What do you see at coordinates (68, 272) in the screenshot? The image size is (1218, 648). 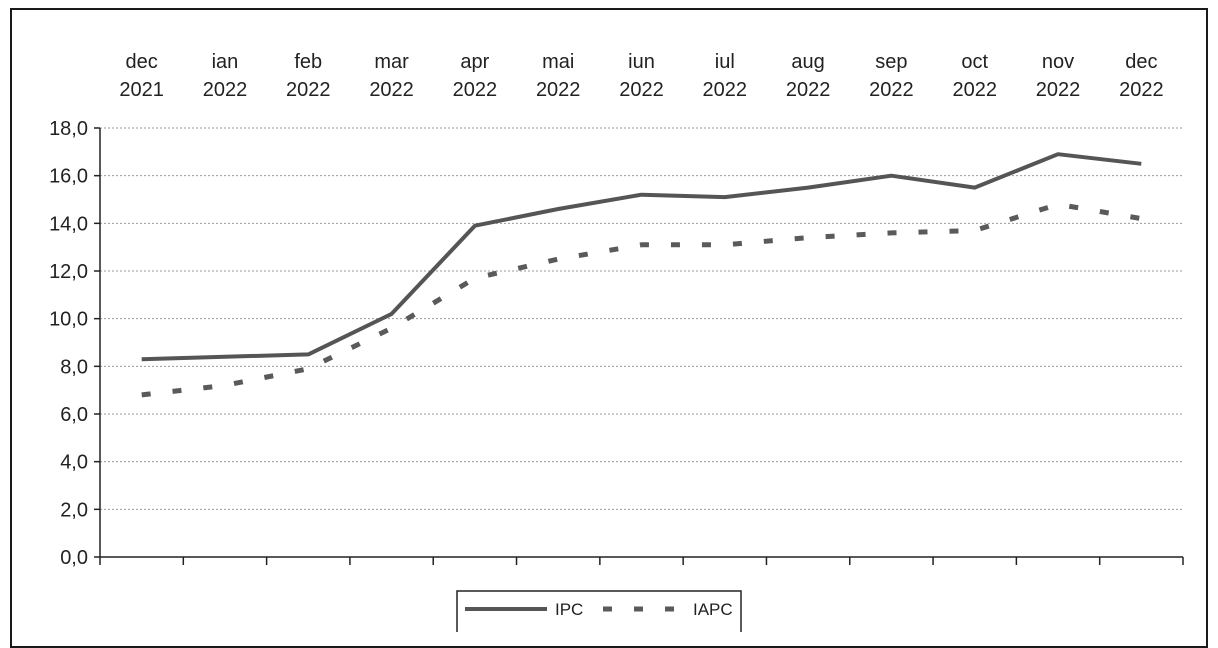 I see `y-tick-label: 12,0` at bounding box center [68, 272].